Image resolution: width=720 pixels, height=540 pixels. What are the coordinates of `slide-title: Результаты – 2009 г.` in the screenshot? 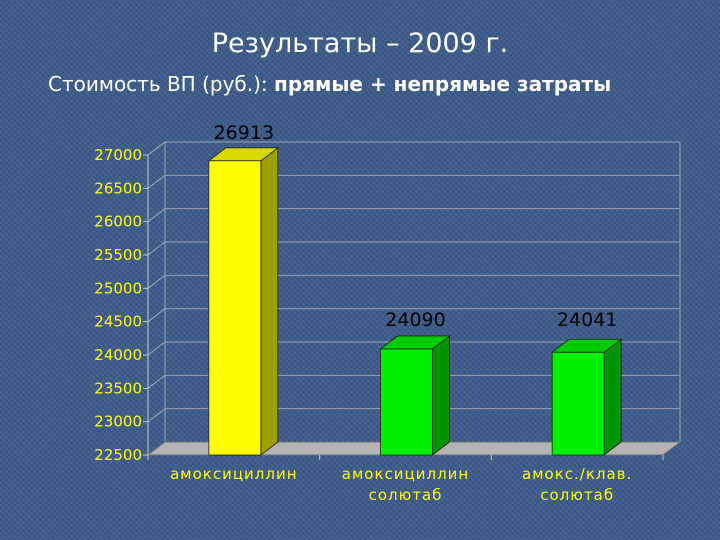 It's located at (360, 43).